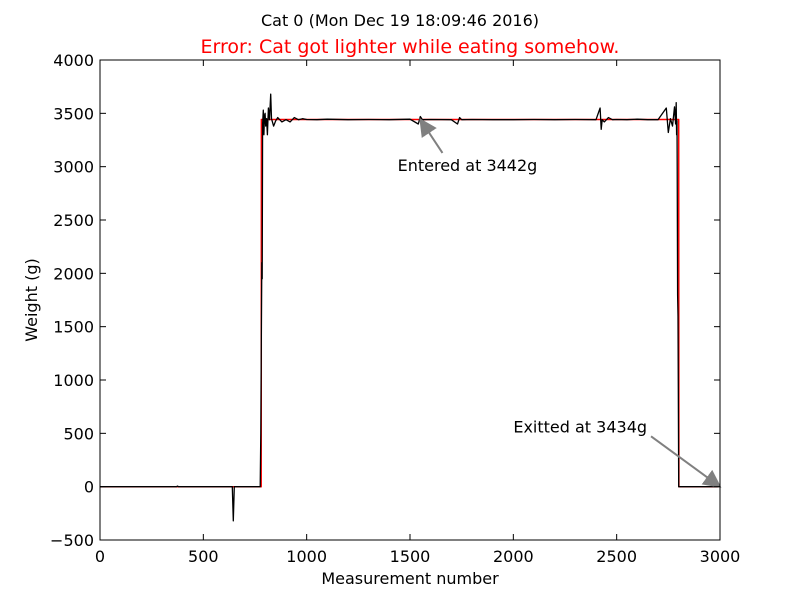 This screenshot has height=600, width=800. What do you see at coordinates (73, 60) in the screenshot?
I see `y-tick-label: 4000` at bounding box center [73, 60].